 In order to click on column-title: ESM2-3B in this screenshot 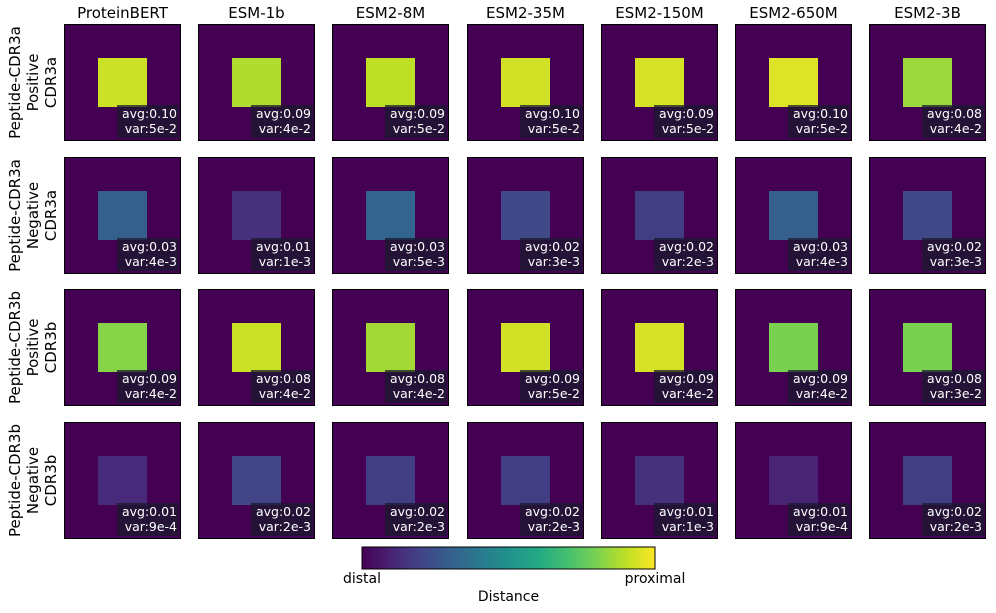, I will do `click(927, 13)`.